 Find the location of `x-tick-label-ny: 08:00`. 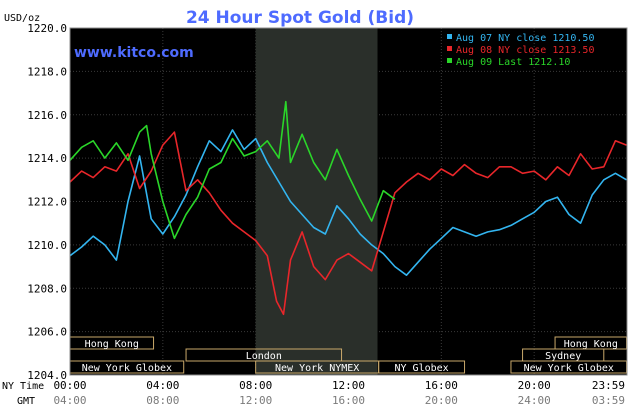

x-tick-label-ny: 08:00 is located at coordinates (255, 385).